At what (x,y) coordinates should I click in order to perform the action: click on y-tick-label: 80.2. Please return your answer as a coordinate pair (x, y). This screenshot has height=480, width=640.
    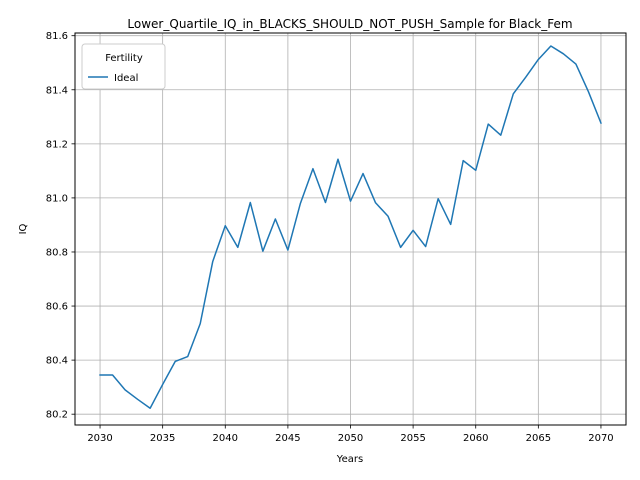
    Looking at the image, I should click on (57, 415).